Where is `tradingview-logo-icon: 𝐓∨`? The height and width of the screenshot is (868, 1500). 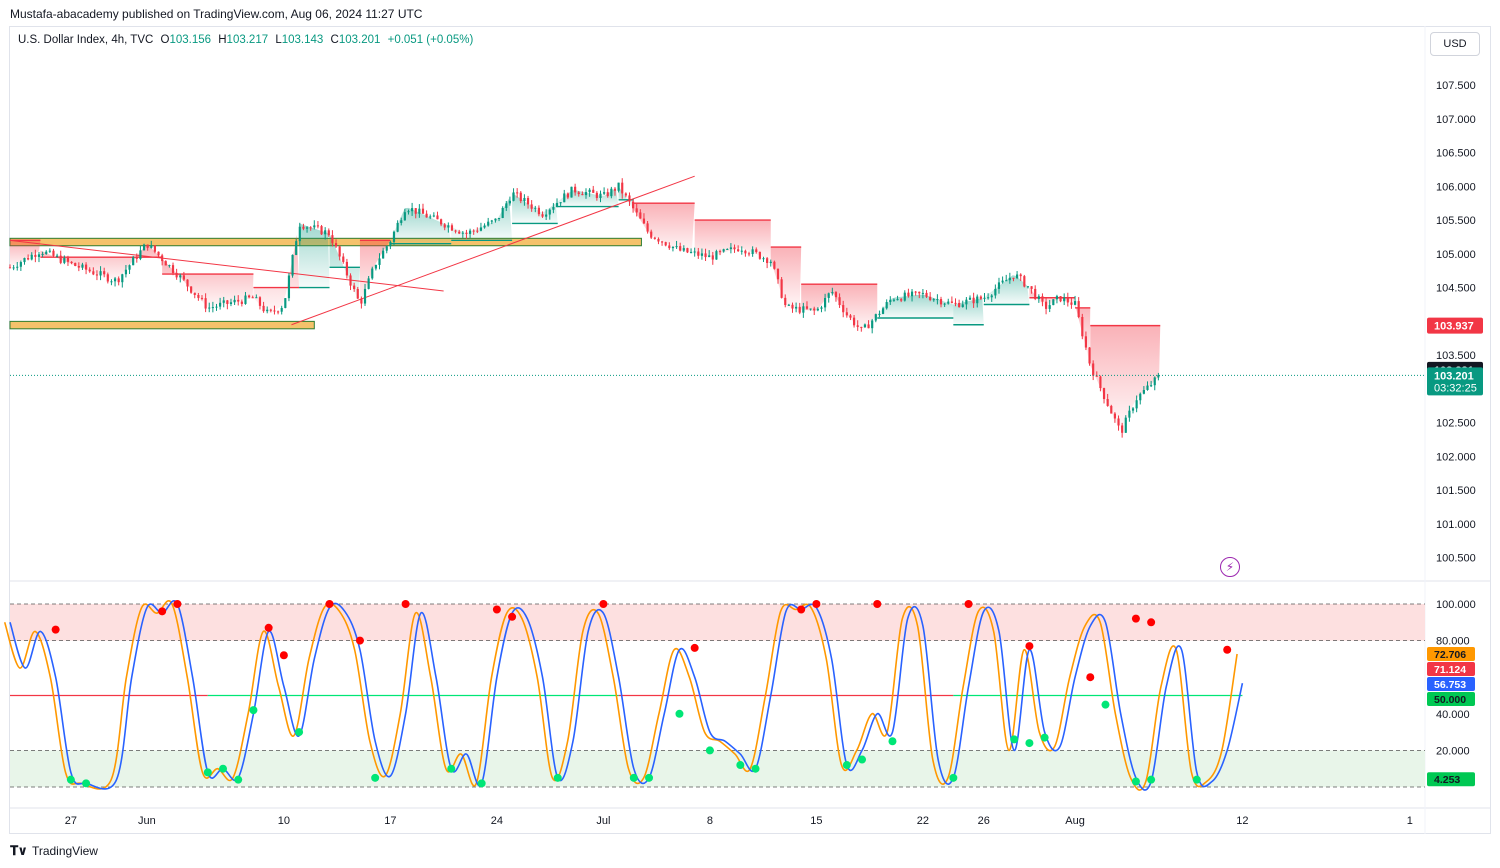
tradingview-logo-icon: 𝐓∨ is located at coordinates (19, 850).